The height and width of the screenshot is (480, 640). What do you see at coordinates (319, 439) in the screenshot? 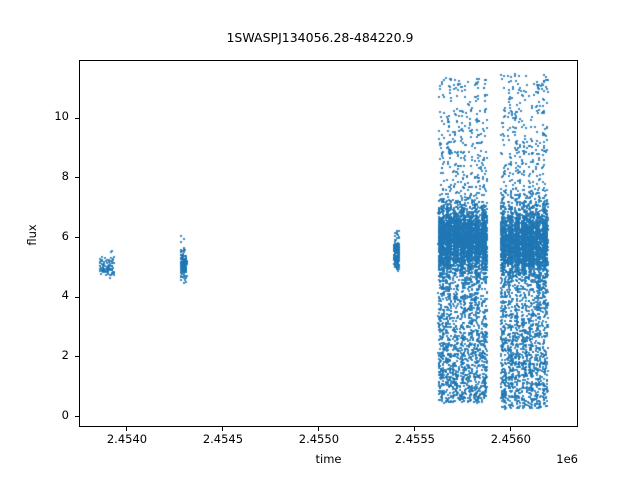
I see `x-tick-label: 2.4550` at bounding box center [319, 439].